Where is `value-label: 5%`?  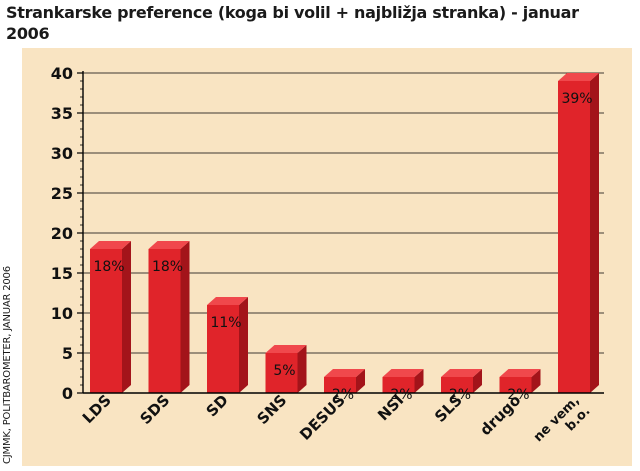 value-label: 5% is located at coordinates (284, 371).